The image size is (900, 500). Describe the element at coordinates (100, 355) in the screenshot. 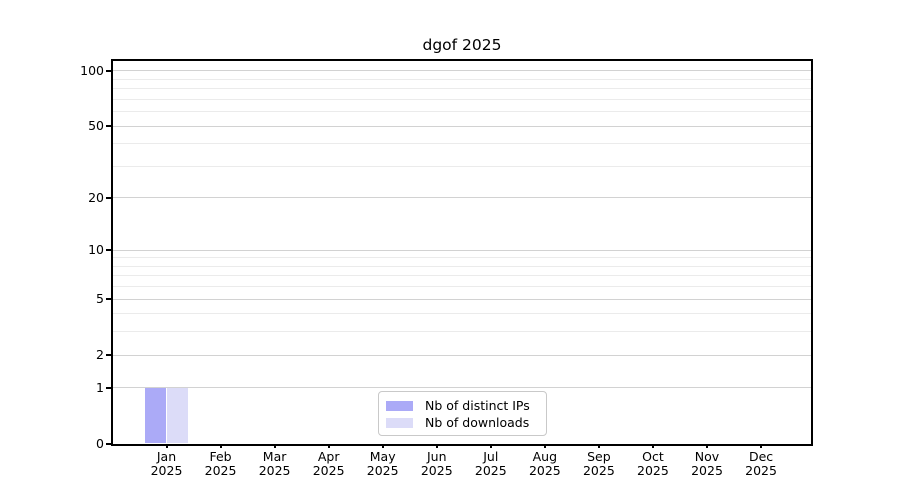

I see `y-tick-label: 2` at that location.